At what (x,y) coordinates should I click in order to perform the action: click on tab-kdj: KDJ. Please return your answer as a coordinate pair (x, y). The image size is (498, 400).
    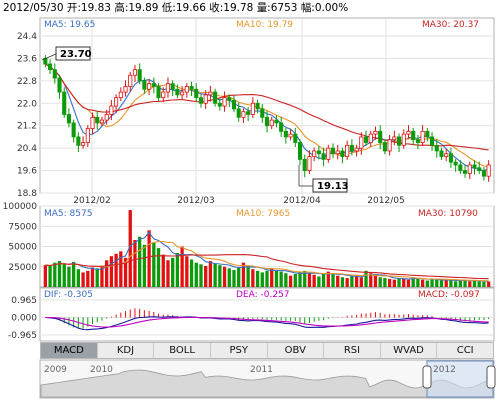
    Looking at the image, I should click on (126, 350).